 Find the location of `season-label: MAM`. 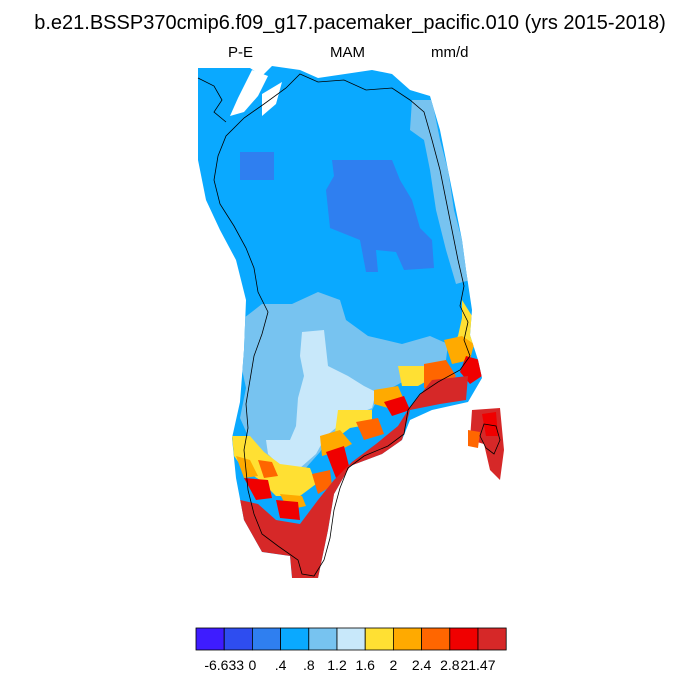

season-label: MAM is located at coordinates (347, 52).